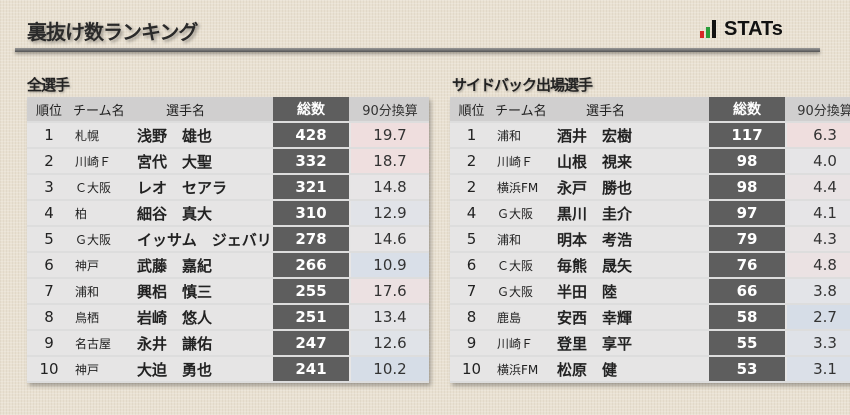 The image size is (850, 415). What do you see at coordinates (818, 265) in the screenshot?
I see `cell-per90: 4.8` at bounding box center [818, 265].